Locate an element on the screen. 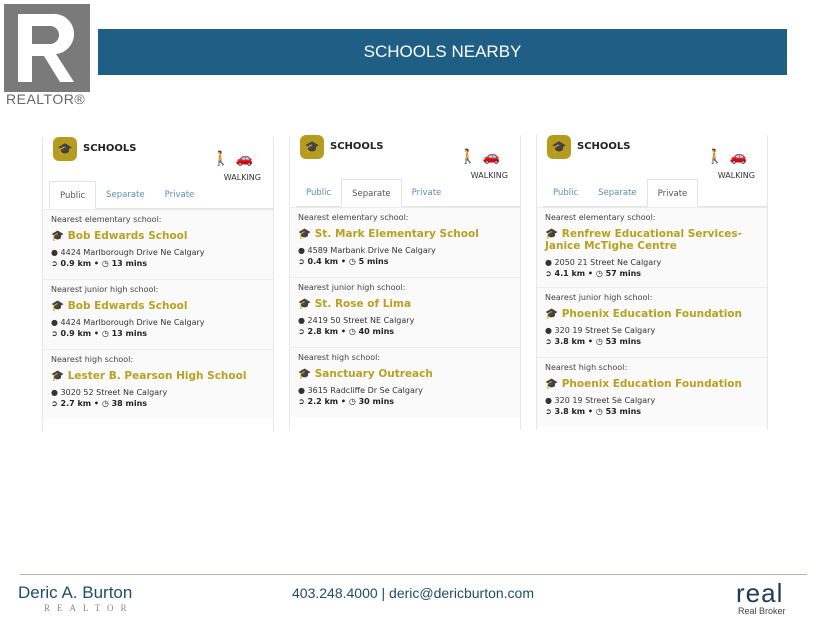  travel-time: 30 mins is located at coordinates (376, 401).